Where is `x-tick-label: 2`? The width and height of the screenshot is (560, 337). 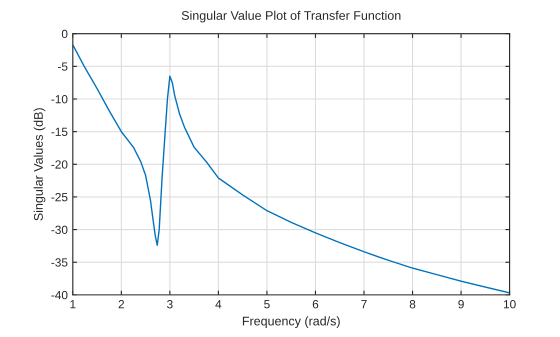
x-tick-label: 2 is located at coordinates (121, 304).